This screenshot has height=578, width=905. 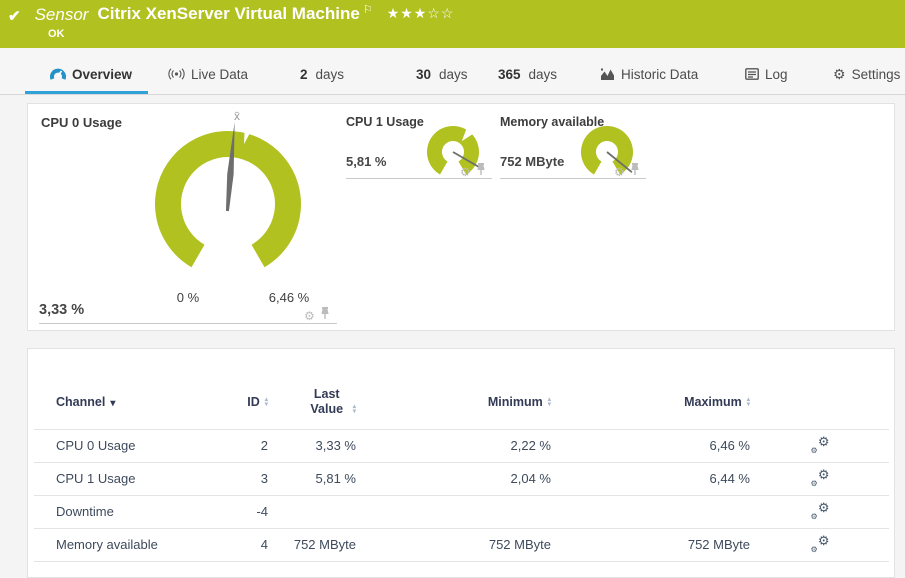 I want to click on tab-historic-data: Historic Data, so click(x=649, y=74).